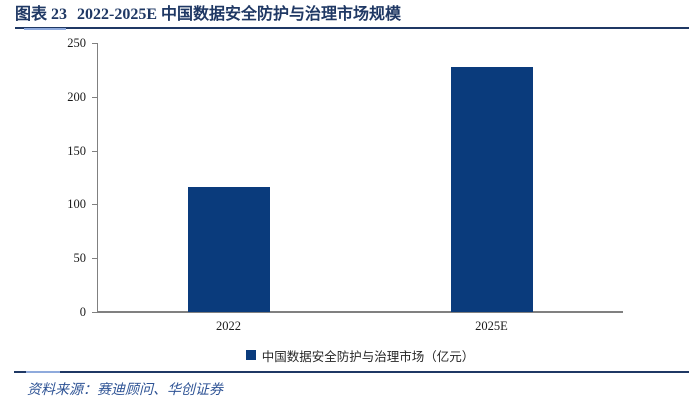 The image size is (693, 413). I want to click on source-prefix: 资料来源：, so click(62, 390).